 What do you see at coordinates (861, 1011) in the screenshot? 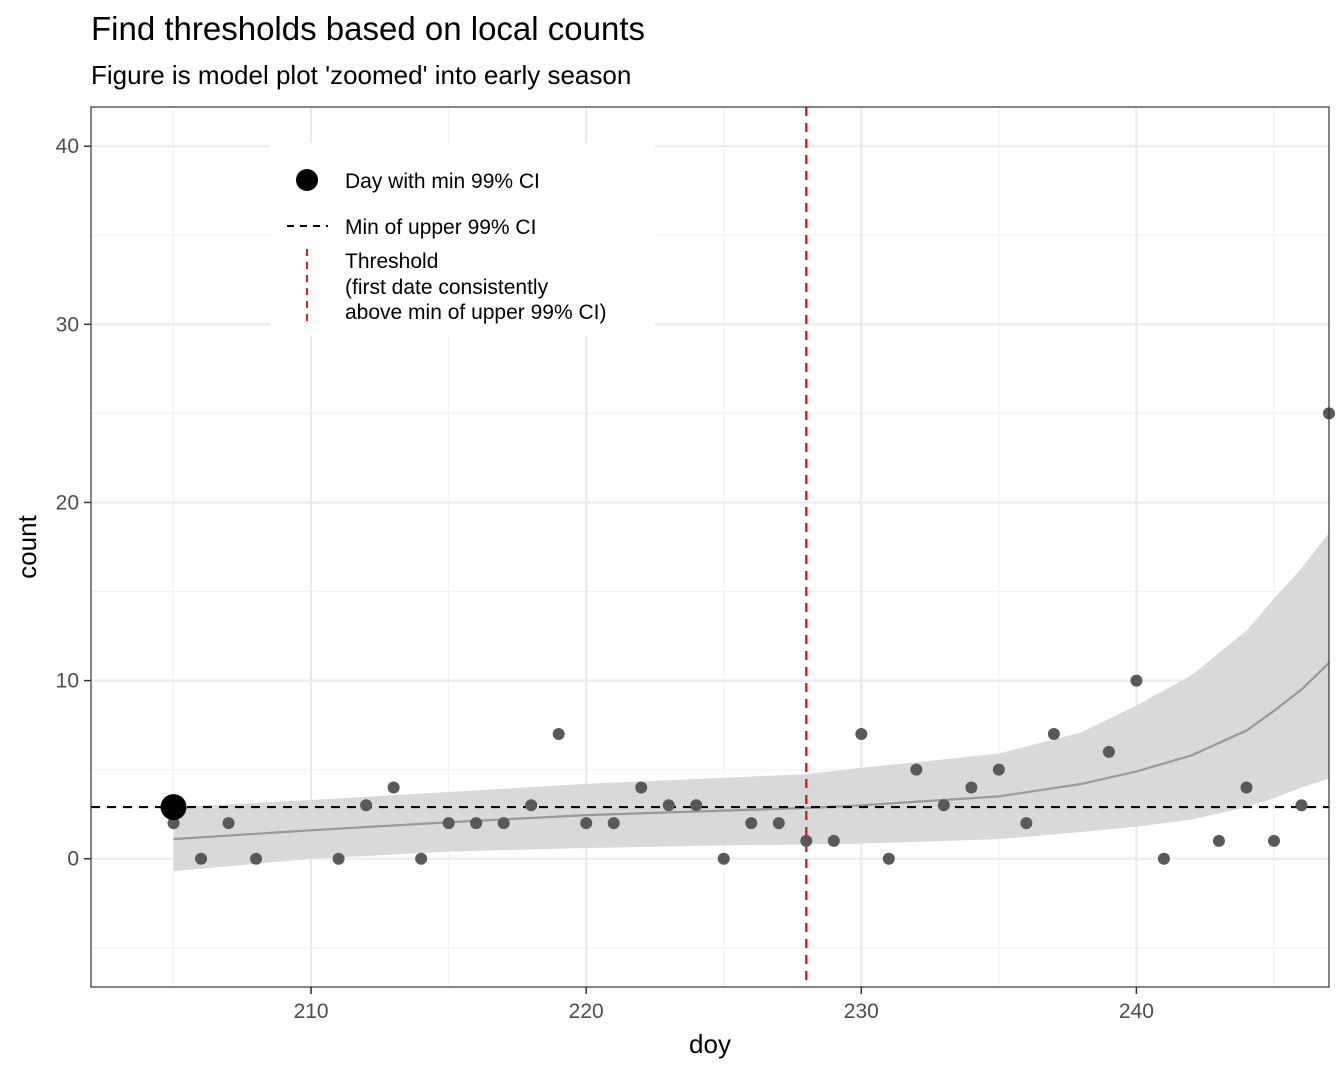
I see `x-tick-label: 230` at bounding box center [861, 1011].